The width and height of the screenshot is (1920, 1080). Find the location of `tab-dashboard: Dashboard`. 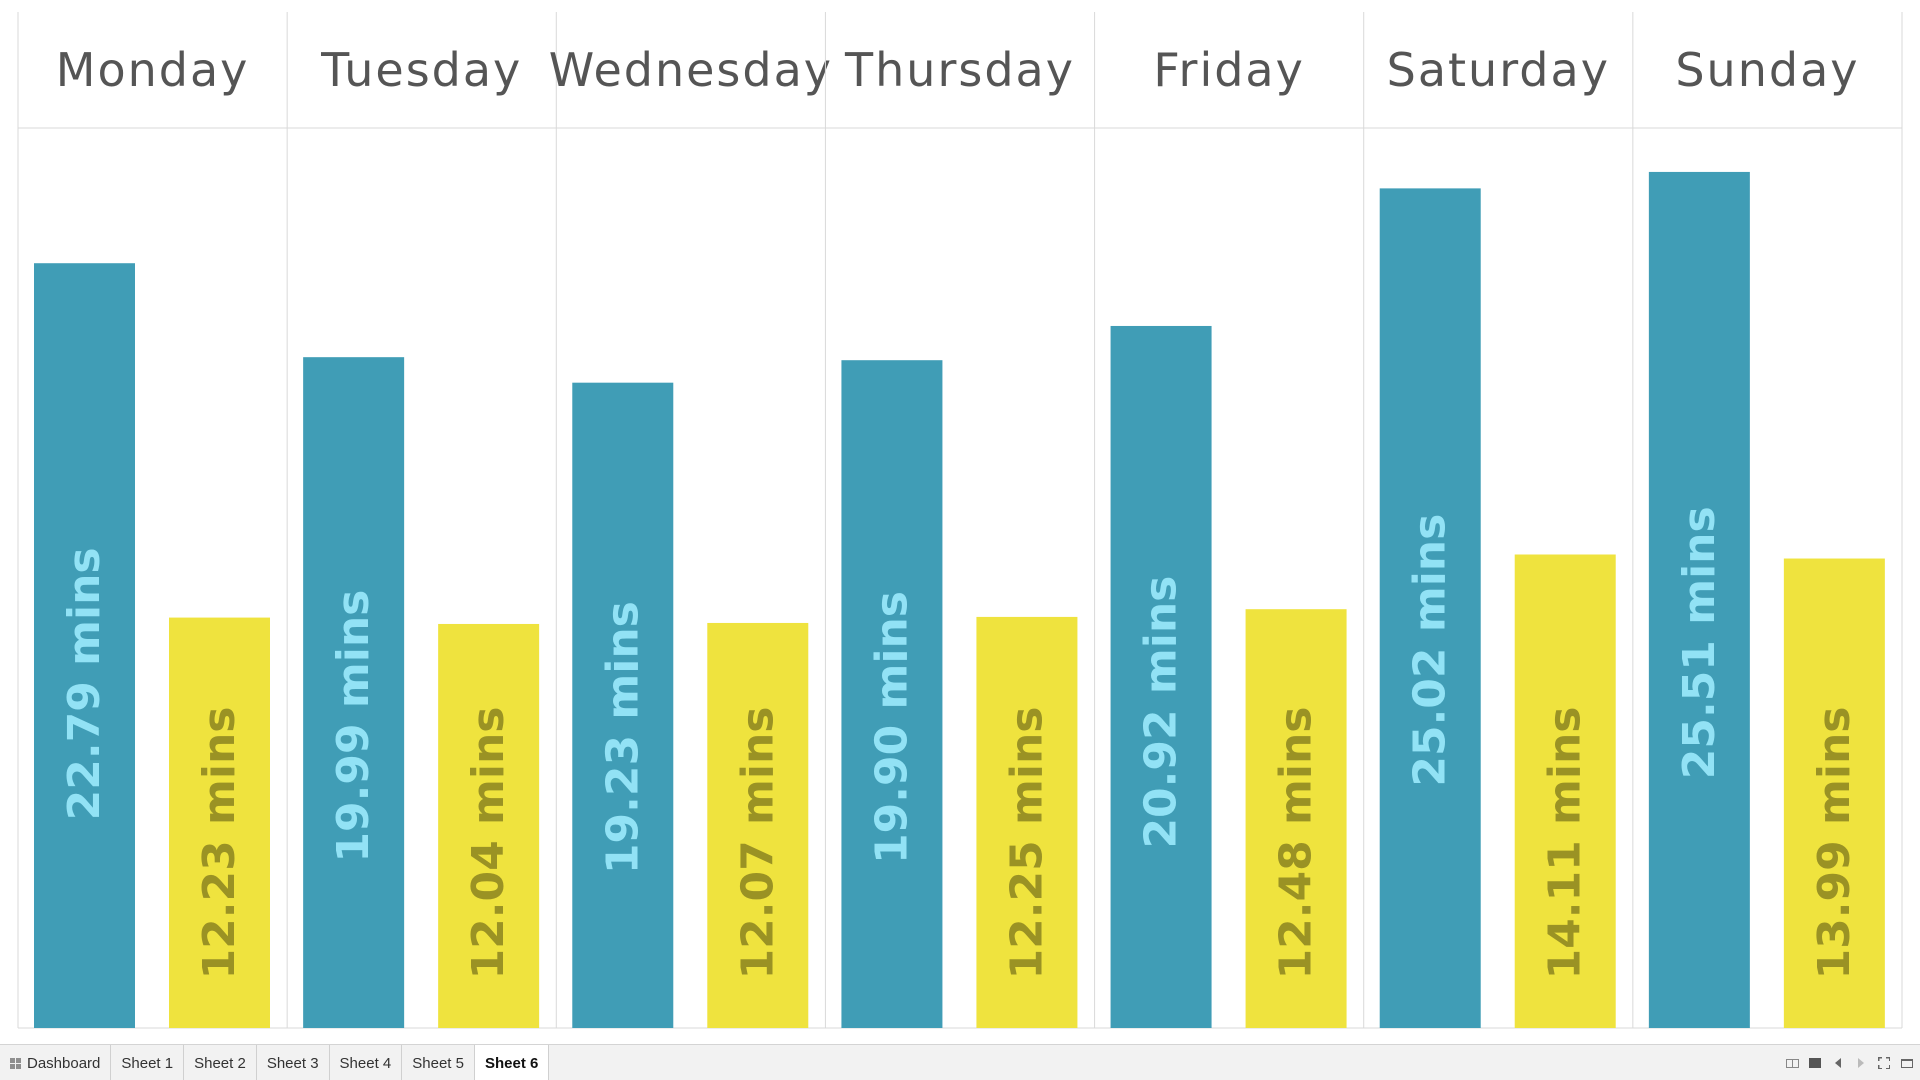

tab-dashboard: Dashboard is located at coordinates (56, 1062).